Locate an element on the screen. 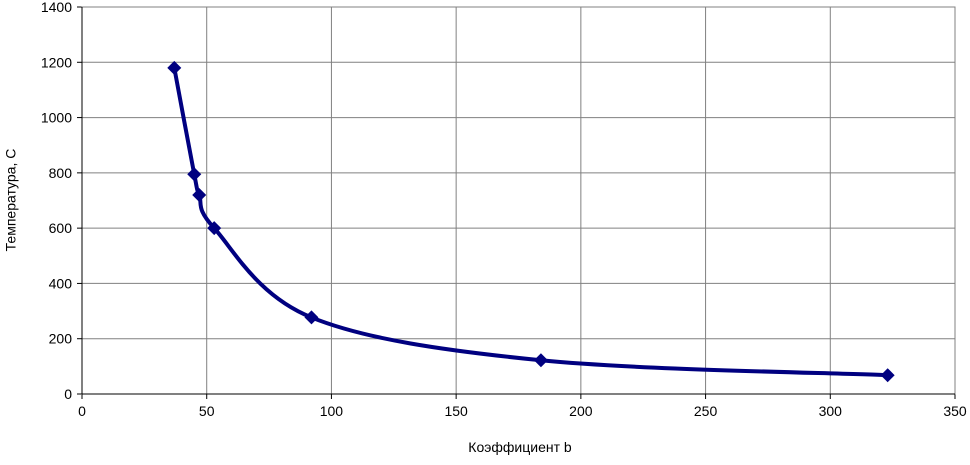 The height and width of the screenshot is (465, 970). y-tick-label: 400 is located at coordinates (61, 283).